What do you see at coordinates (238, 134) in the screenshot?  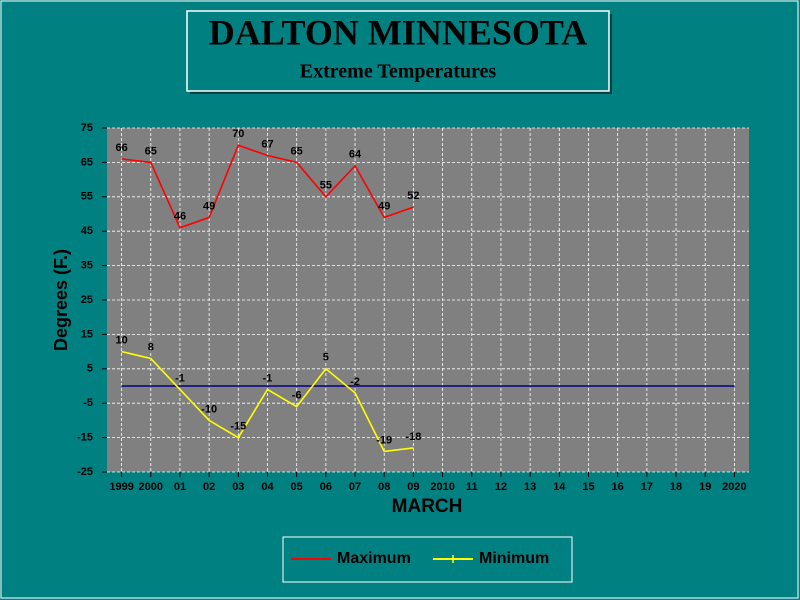 I see `data-label: 70` at bounding box center [238, 134].